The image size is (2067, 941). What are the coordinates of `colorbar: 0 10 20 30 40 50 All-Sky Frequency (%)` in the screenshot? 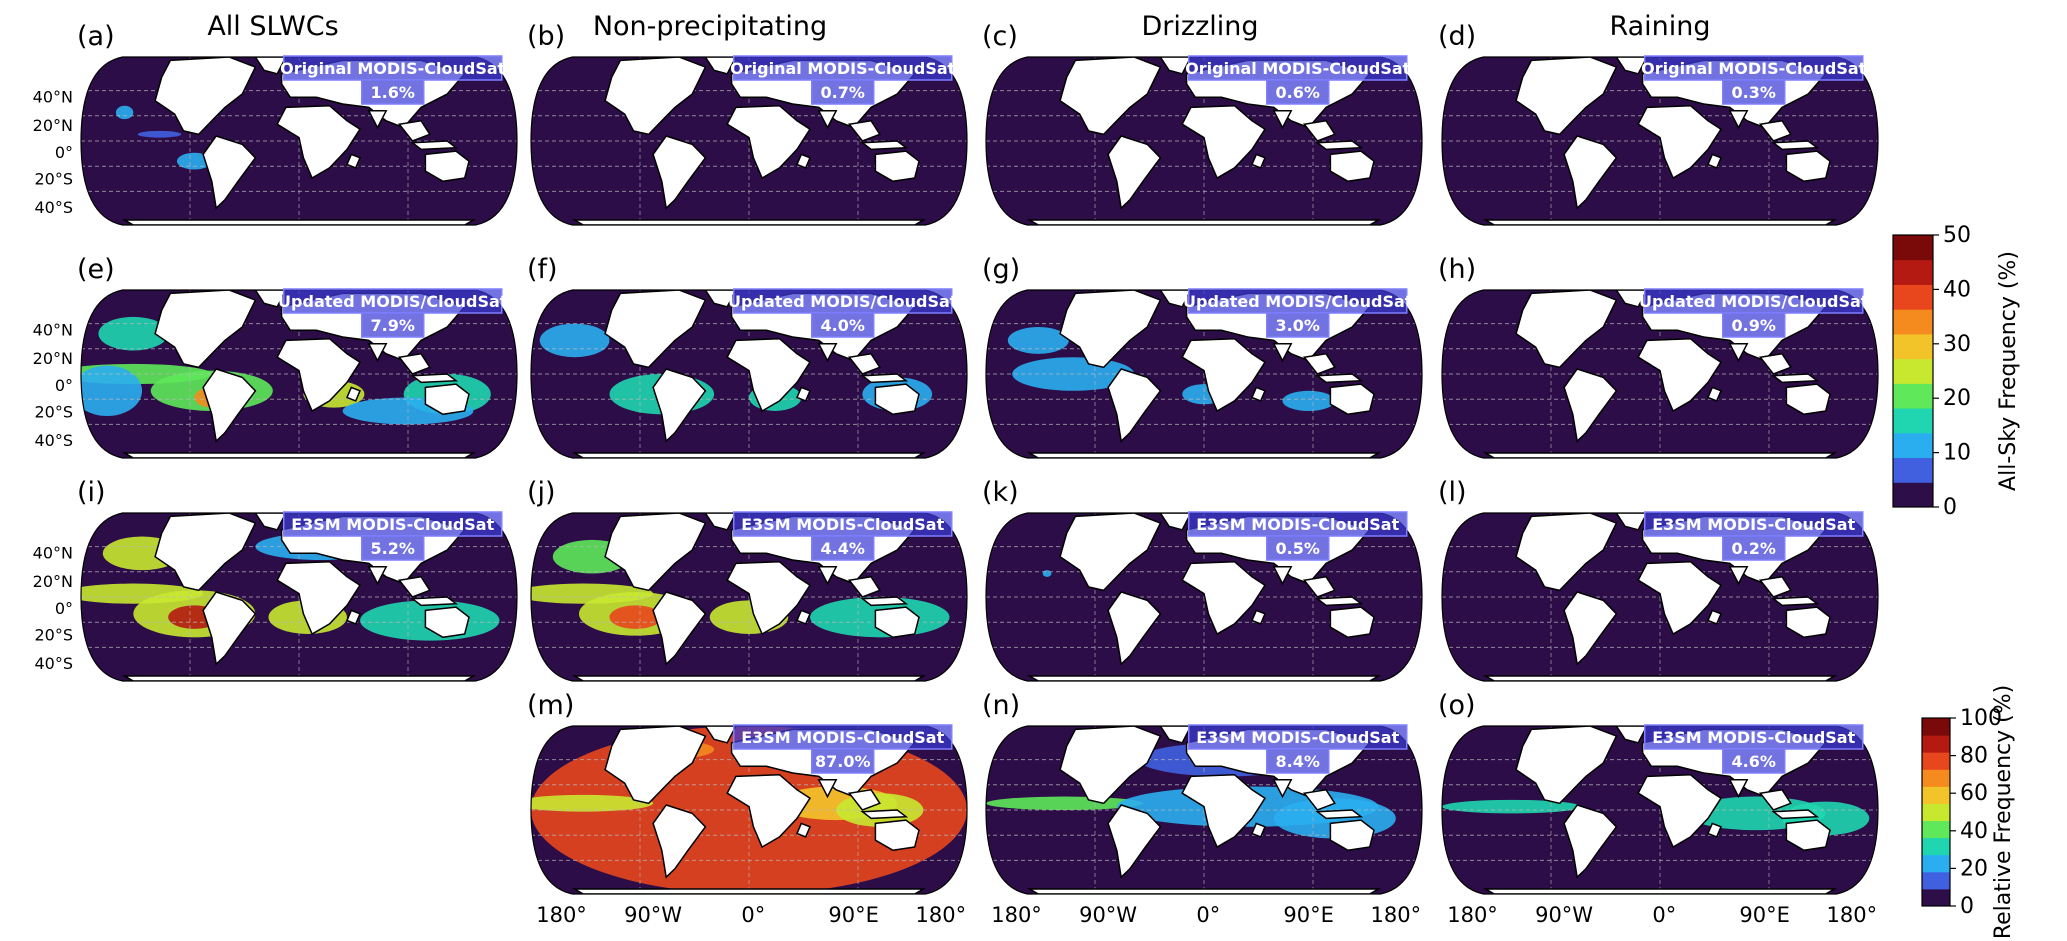 It's located at (1956, 371).